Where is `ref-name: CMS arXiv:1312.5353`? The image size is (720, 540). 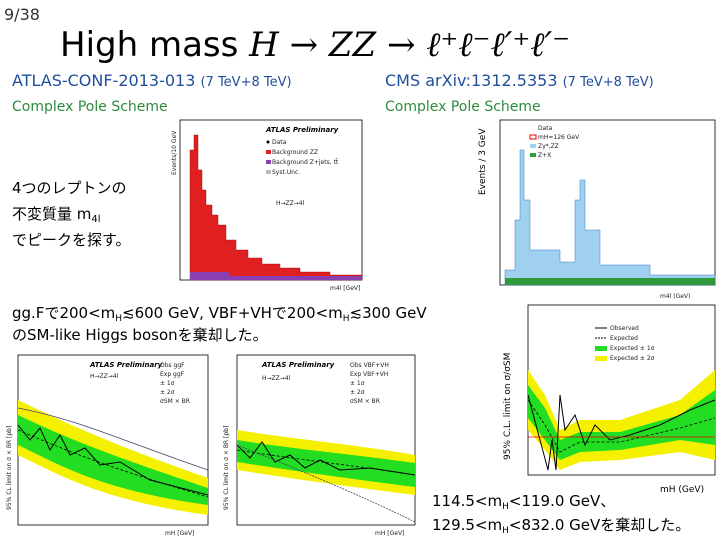 ref-name: CMS arXiv:1312.5353 is located at coordinates (471, 80).